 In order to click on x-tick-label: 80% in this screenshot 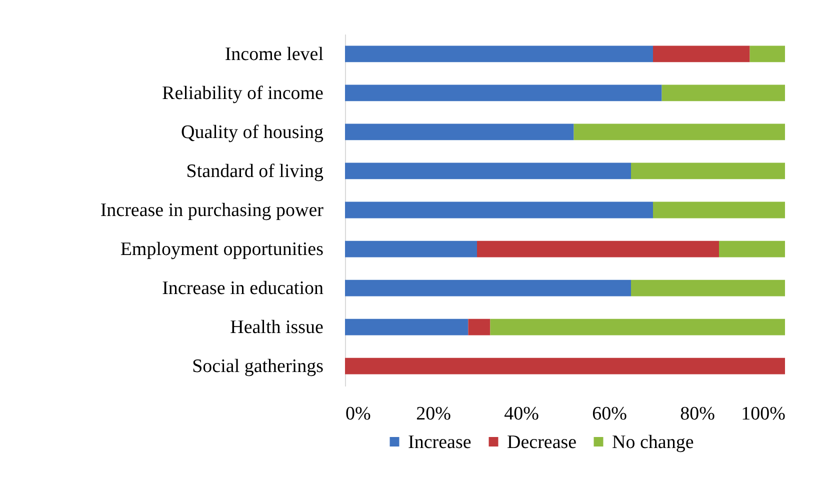, I will do `click(698, 414)`.